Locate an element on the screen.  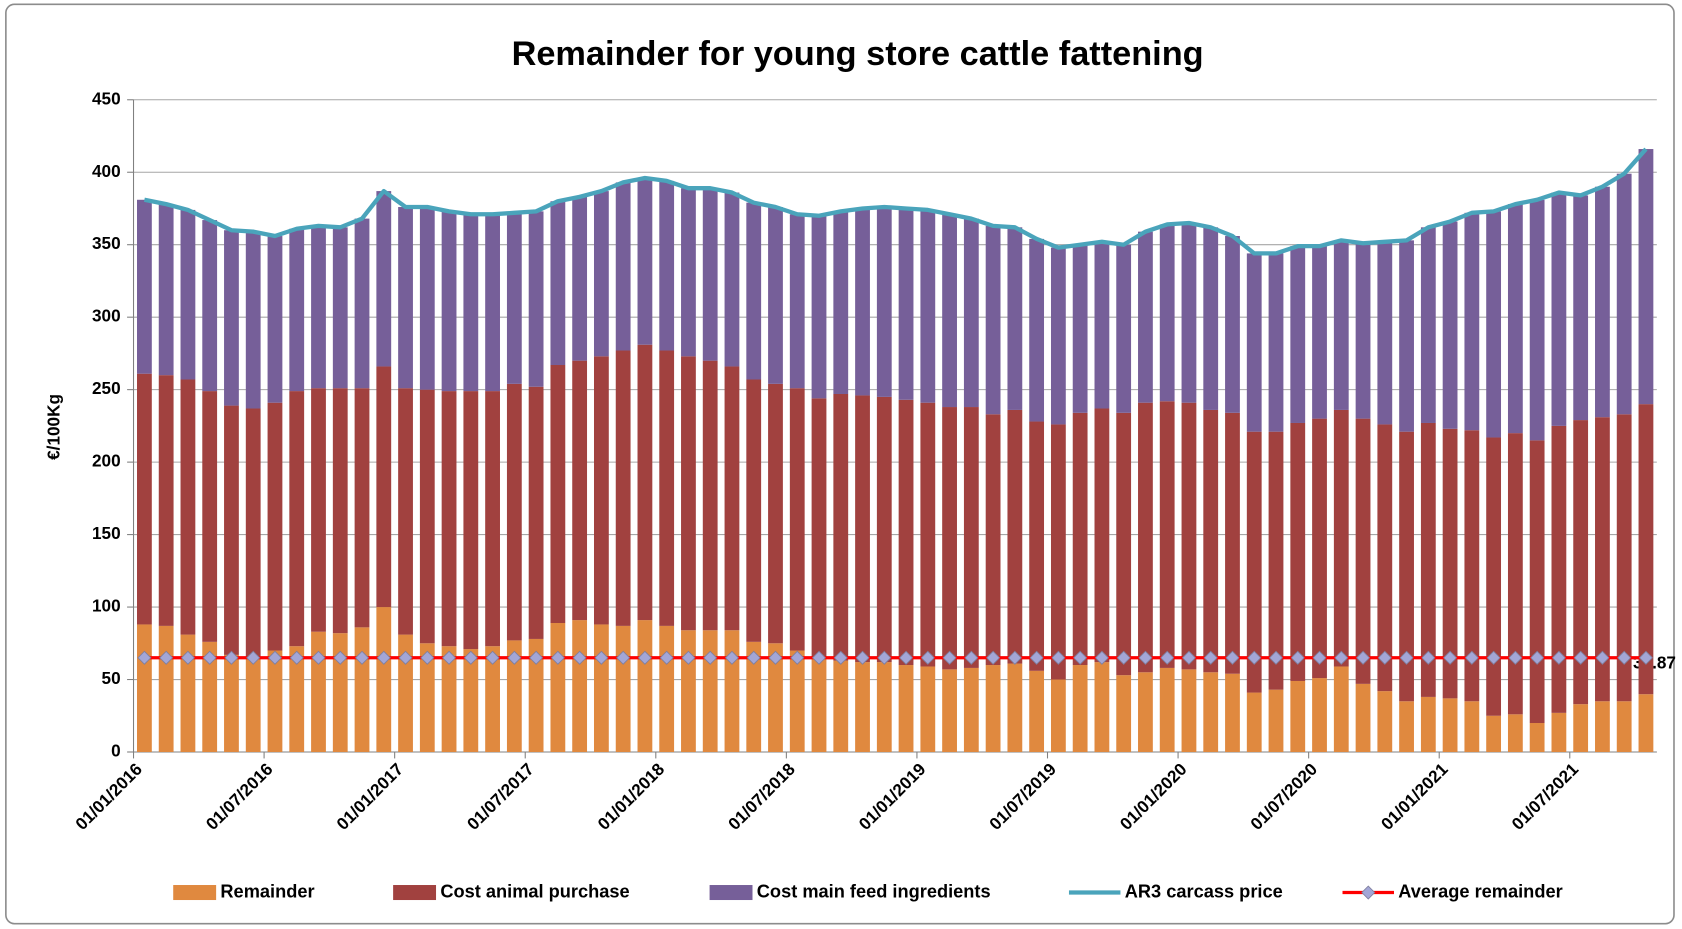
legend-label: Cost animal purchase is located at coordinates (534, 890).